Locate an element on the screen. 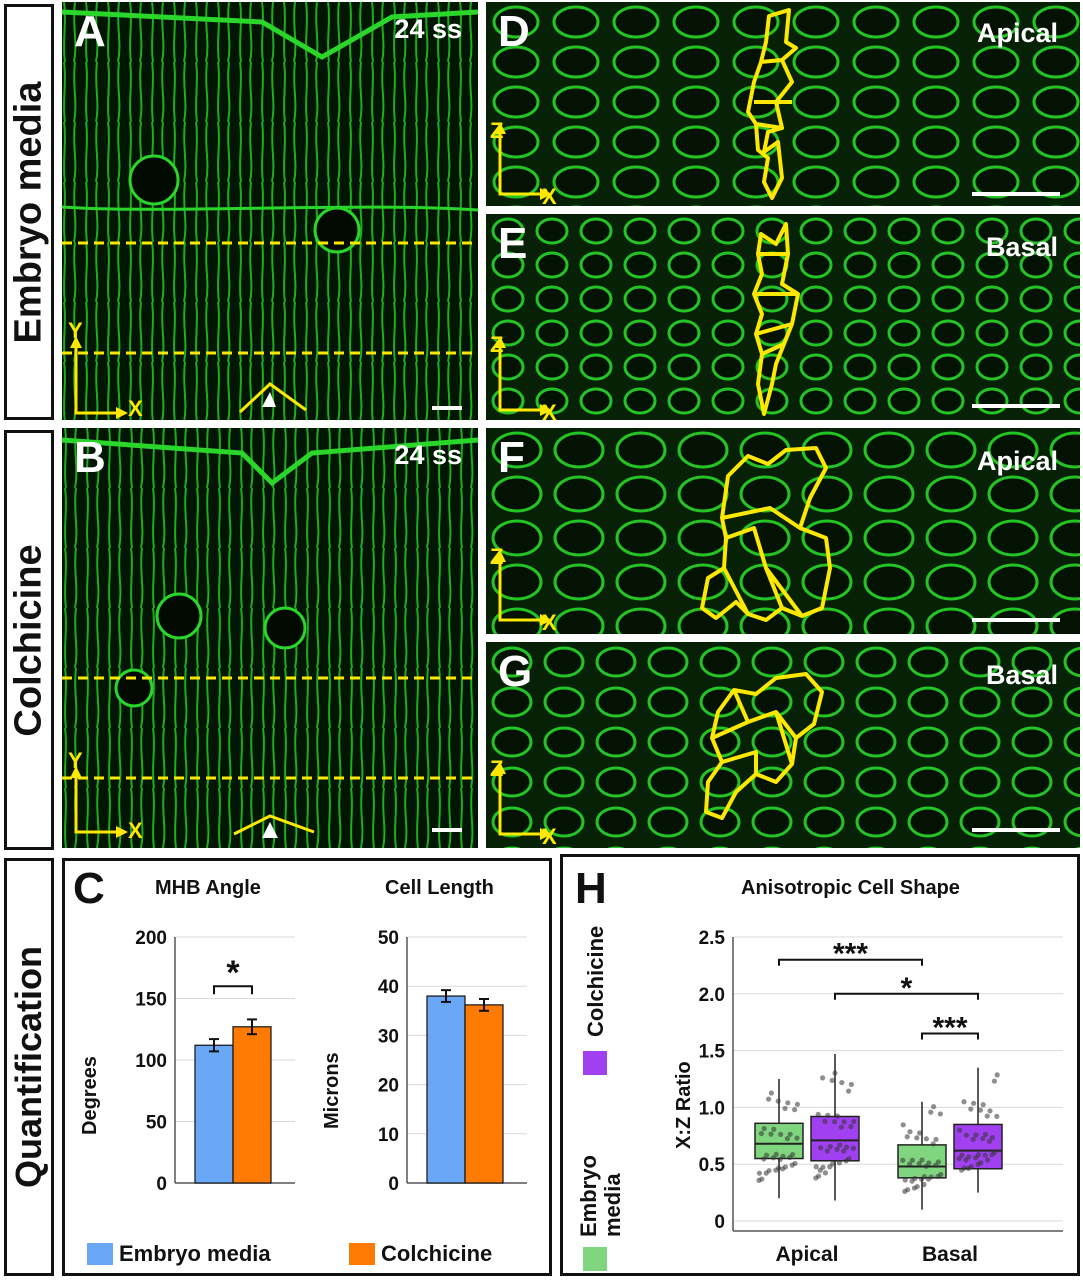 Image resolution: width=1083 pixels, height=1280 pixels. y-tick-label: 200 is located at coordinates (151, 938).